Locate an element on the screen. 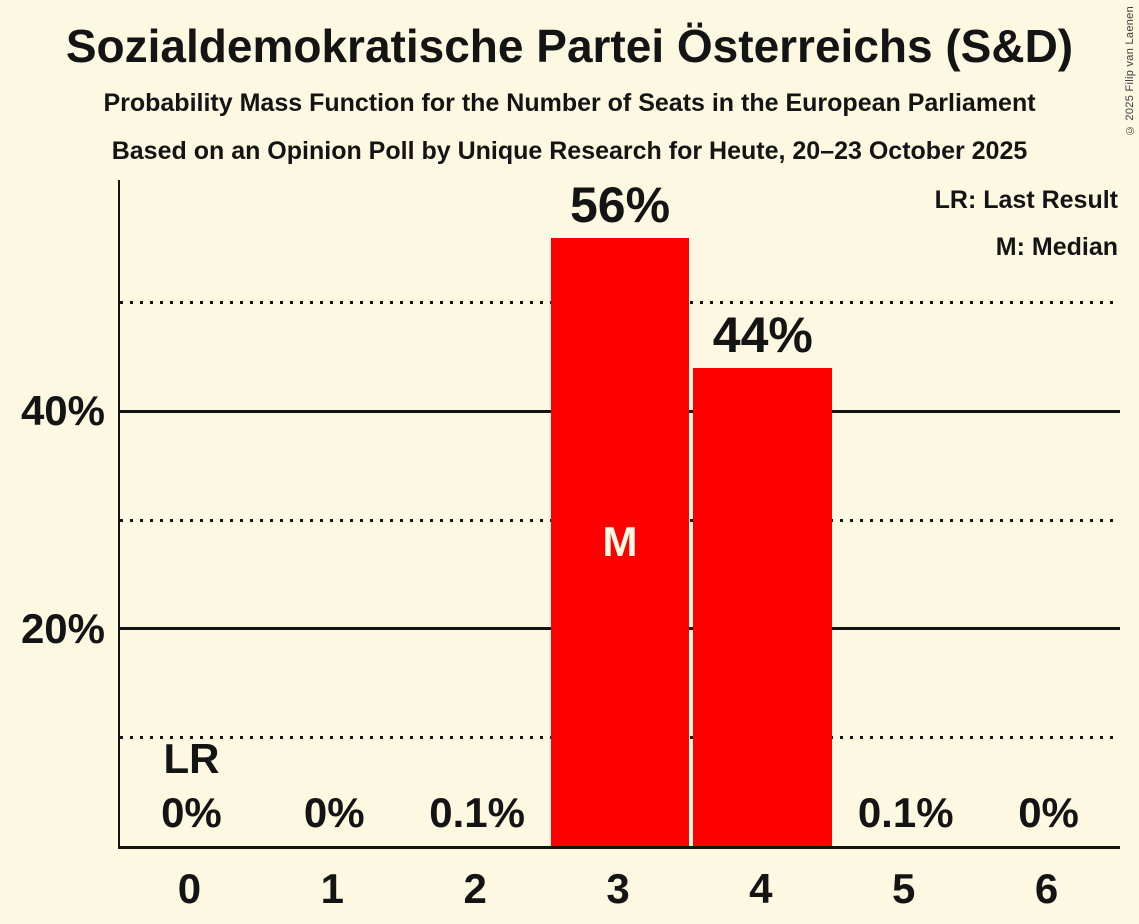 The width and height of the screenshot is (1139, 924). bar-value-label-4: 44% is located at coordinates (762, 334).